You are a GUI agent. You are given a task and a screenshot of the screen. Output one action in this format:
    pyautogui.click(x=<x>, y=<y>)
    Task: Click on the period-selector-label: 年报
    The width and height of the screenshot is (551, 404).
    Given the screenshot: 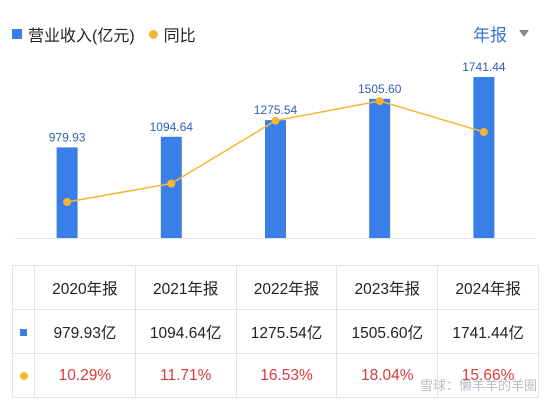 What is the action you would take?
    pyautogui.click(x=490, y=35)
    